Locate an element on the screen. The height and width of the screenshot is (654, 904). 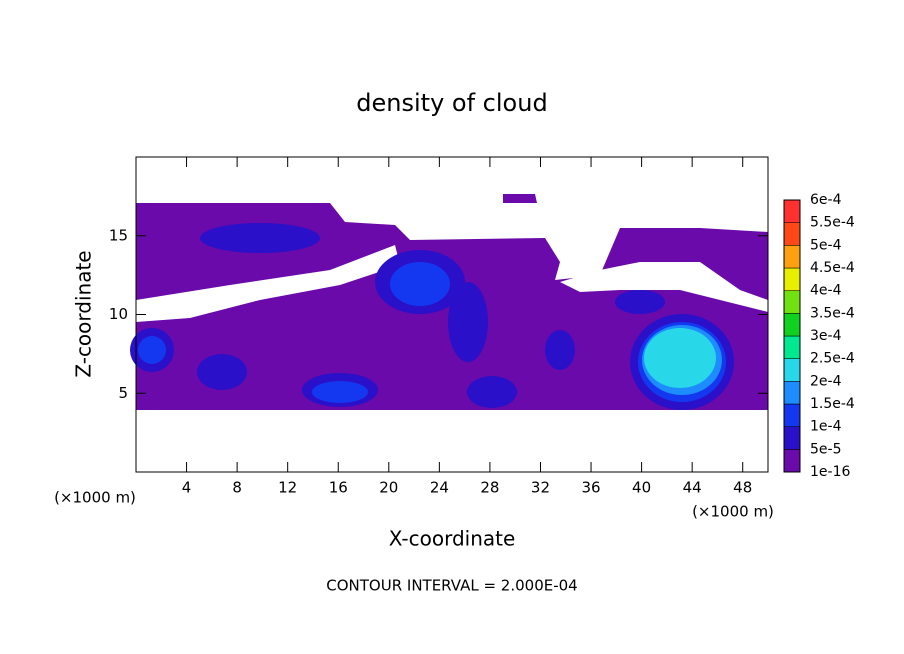
colorbar-label: 3e-4 is located at coordinates (826, 336).